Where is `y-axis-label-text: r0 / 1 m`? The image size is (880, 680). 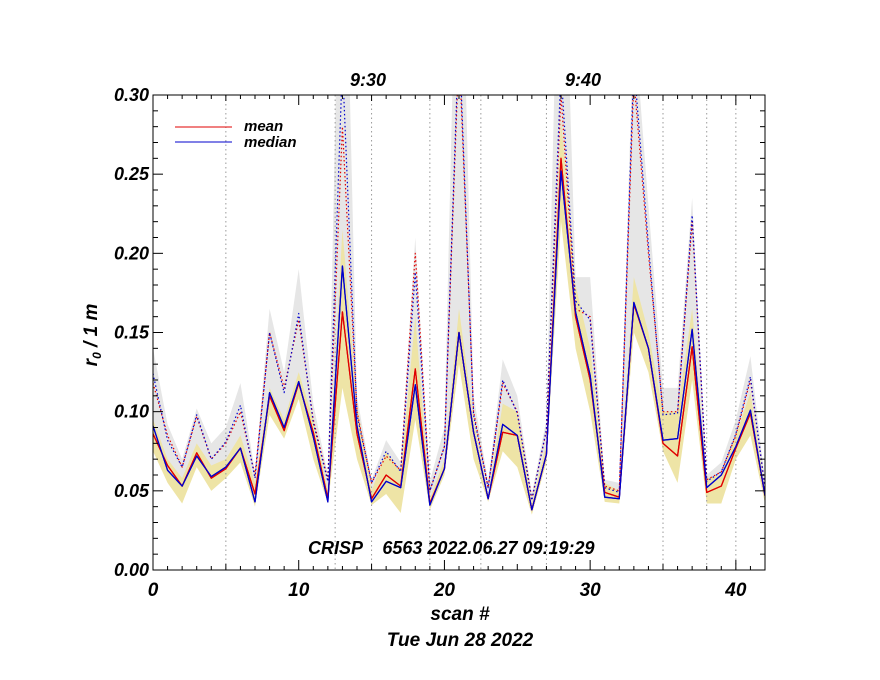 y-axis-label-text: r0 / 1 m is located at coordinates (92, 335).